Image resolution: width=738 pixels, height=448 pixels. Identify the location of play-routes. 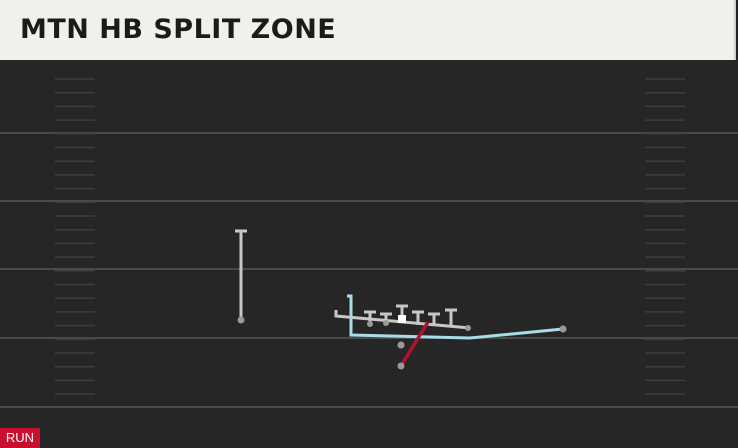
(401, 299).